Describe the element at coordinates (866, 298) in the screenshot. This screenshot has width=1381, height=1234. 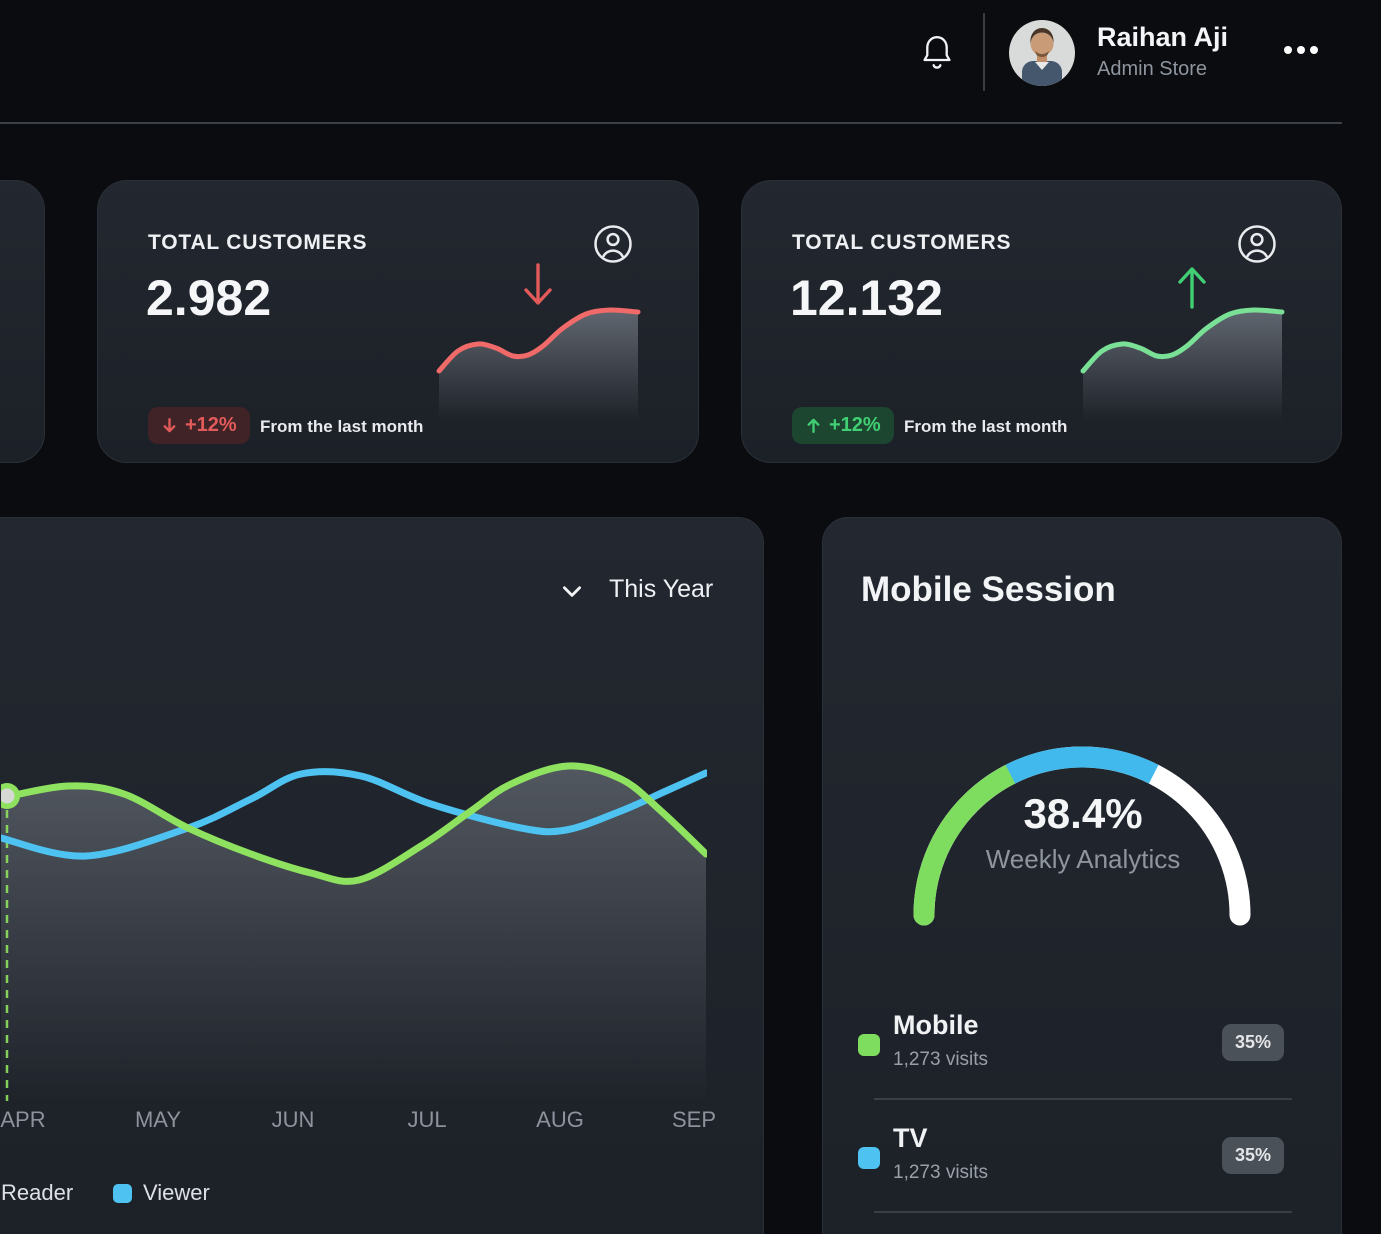
I see `stat-value: 12.132` at that location.